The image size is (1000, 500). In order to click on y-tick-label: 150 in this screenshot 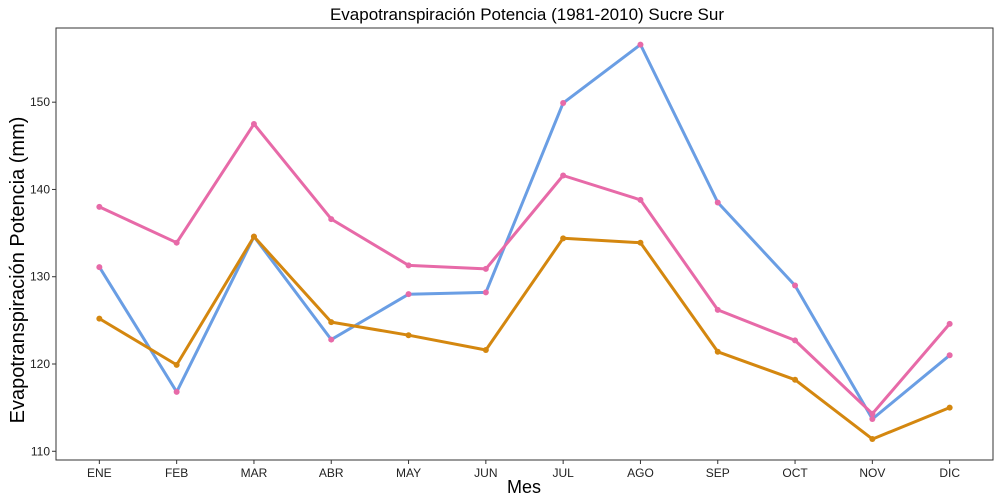, I will do `click(40, 102)`.